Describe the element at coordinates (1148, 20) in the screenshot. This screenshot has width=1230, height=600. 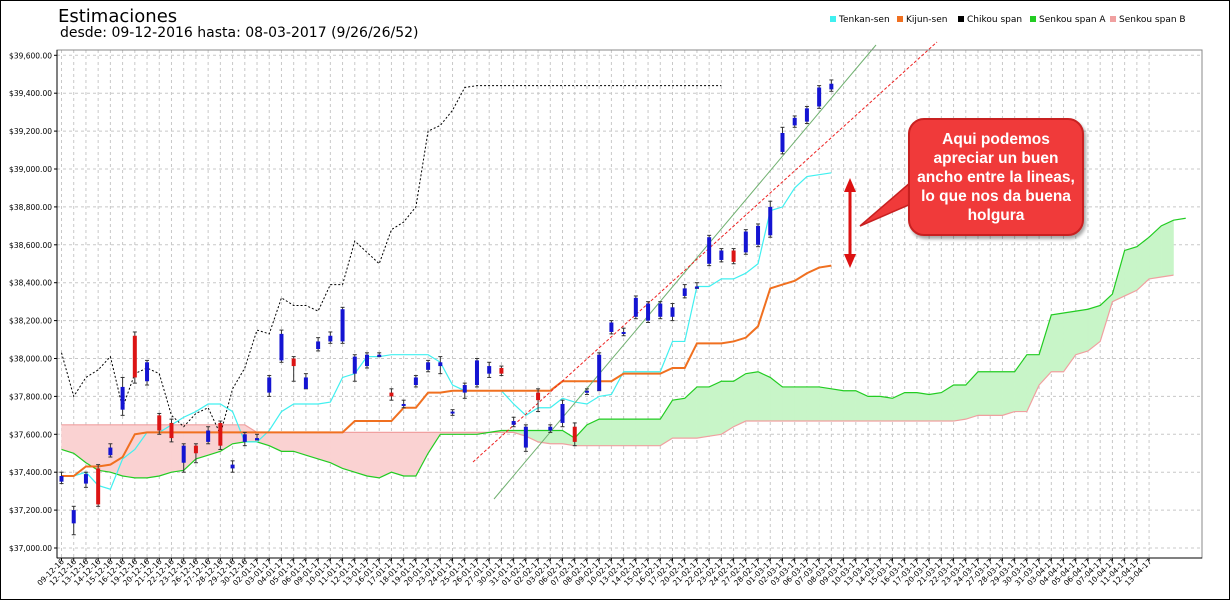
I see `legend-item-senkou-b: Senkou span B` at that location.